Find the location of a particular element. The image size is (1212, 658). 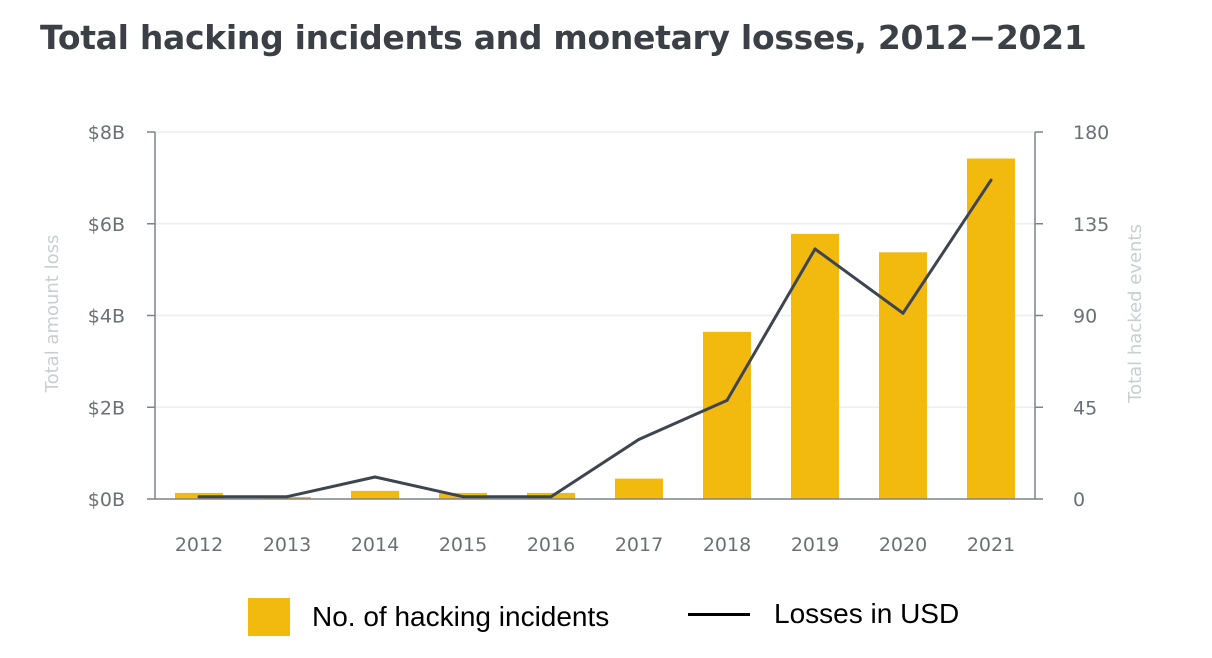

legend-swatch-line is located at coordinates (719, 614).